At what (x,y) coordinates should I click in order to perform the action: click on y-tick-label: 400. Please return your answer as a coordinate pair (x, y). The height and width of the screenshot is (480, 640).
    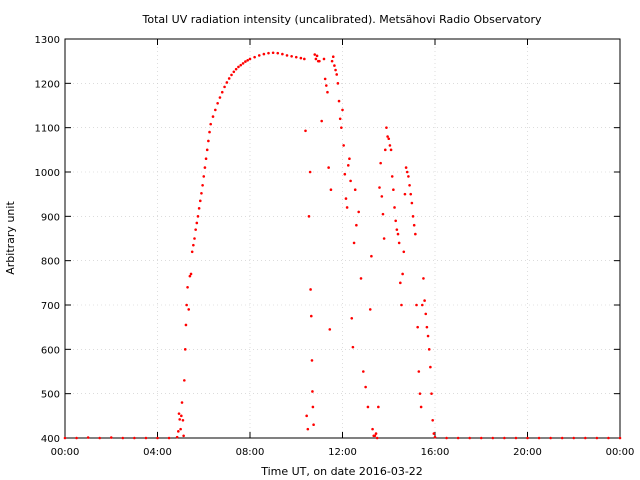
    Looking at the image, I should click on (50, 439).